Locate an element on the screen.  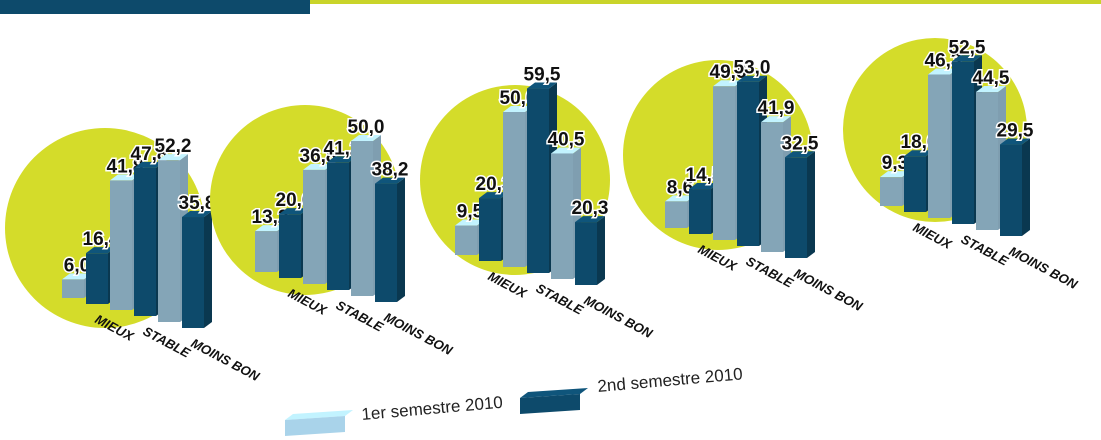
value-label: 13,2 is located at coordinates (270, 217).